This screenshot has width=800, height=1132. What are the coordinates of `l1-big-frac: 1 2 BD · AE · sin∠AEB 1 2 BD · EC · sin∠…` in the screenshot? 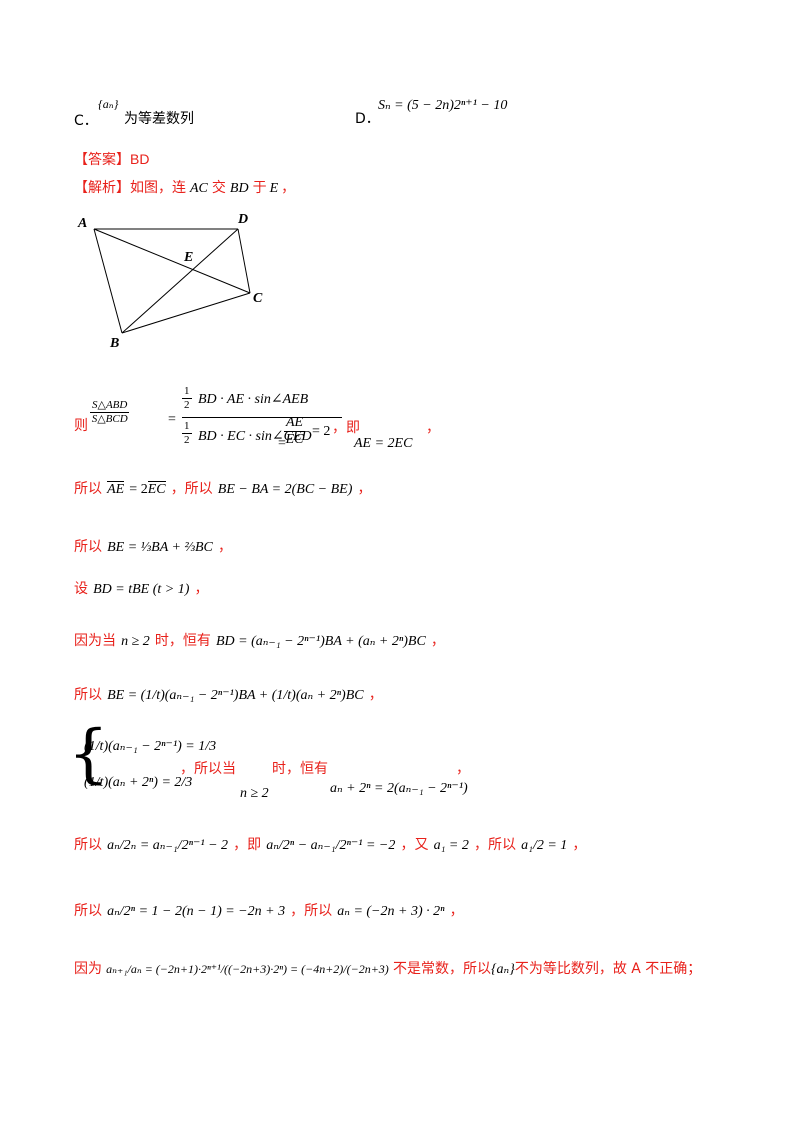 It's located at (262, 417).